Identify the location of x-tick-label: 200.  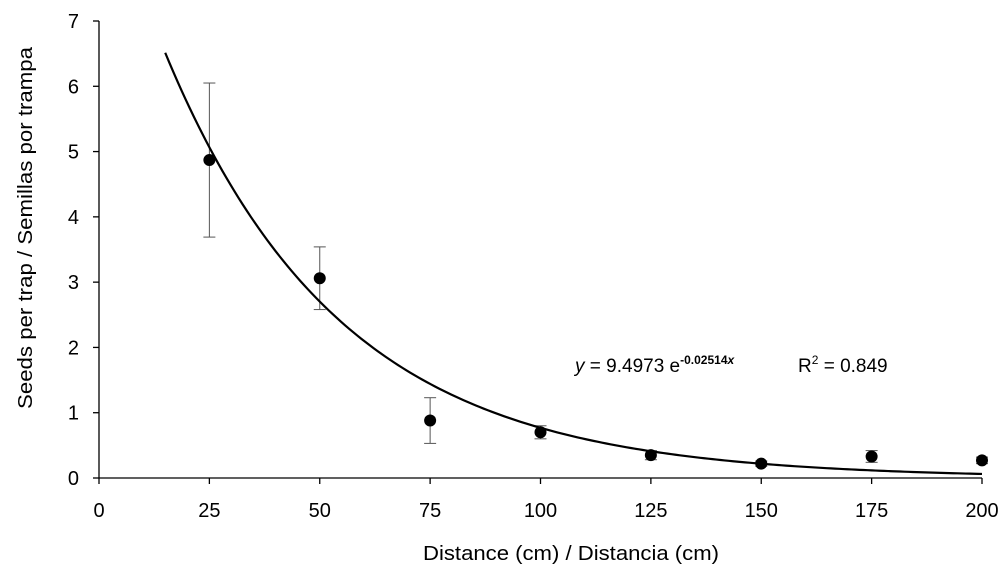
(981, 511).